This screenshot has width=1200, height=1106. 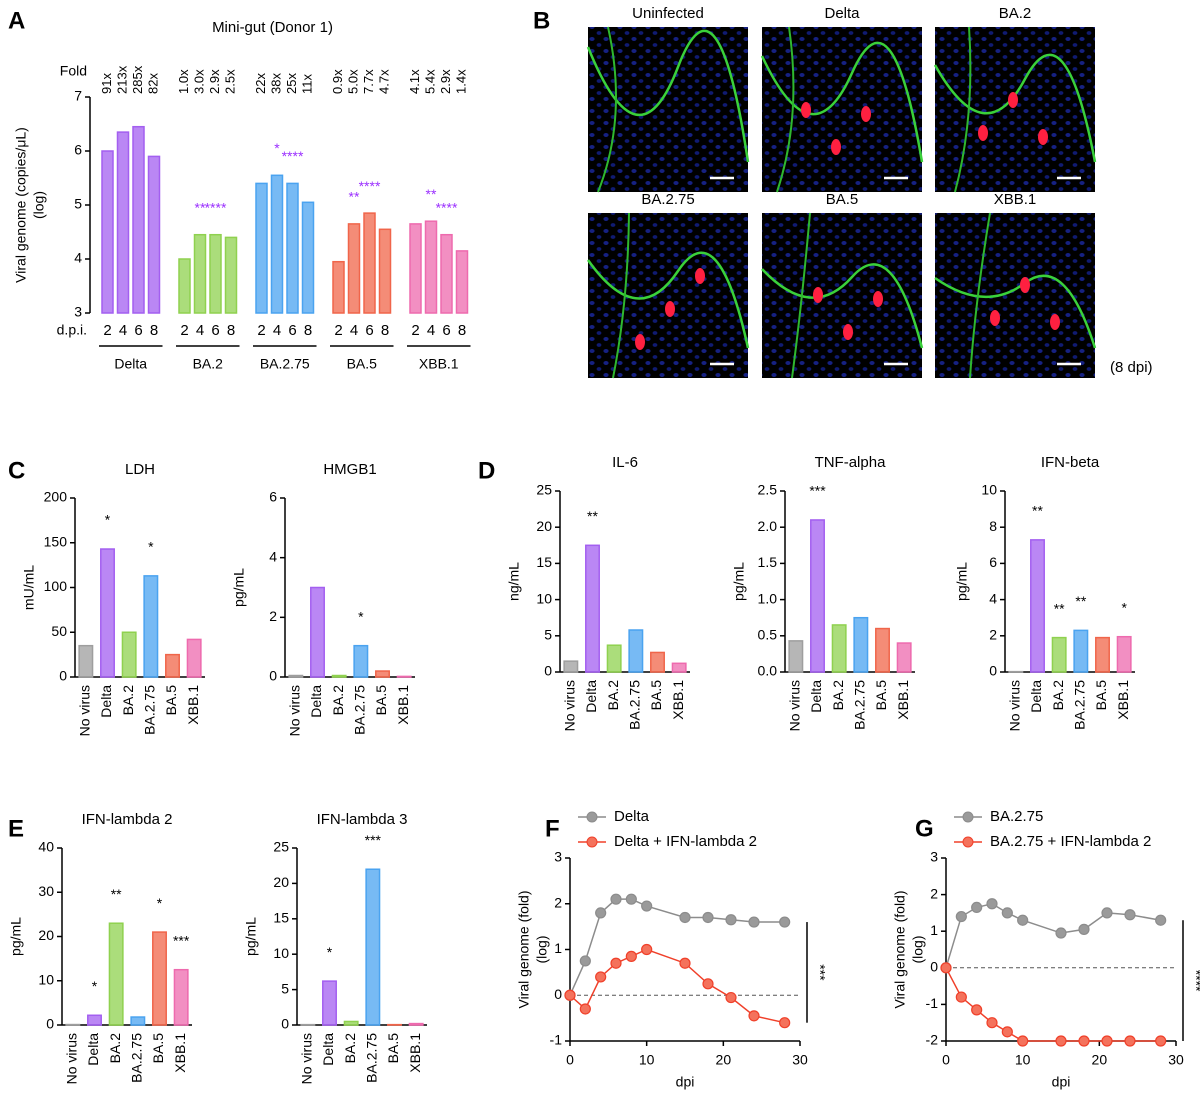 I want to click on group-label: BA.2.75, so click(x=285, y=364).